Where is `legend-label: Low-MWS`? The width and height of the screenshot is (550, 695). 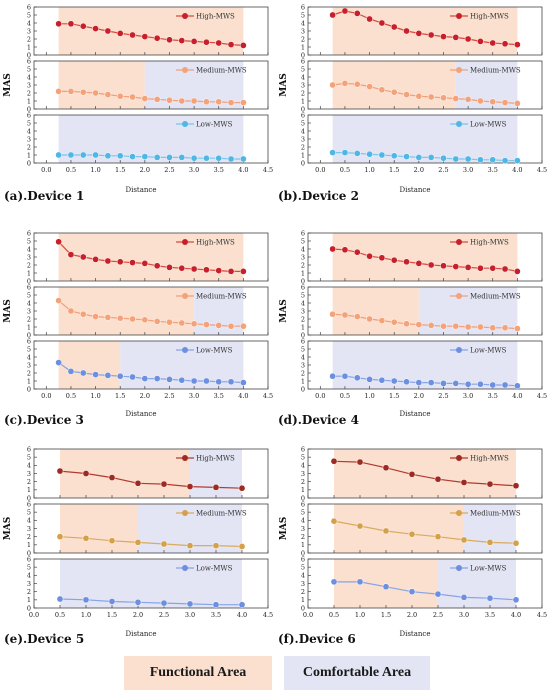 legend-label: Low-MWS is located at coordinates (488, 350).